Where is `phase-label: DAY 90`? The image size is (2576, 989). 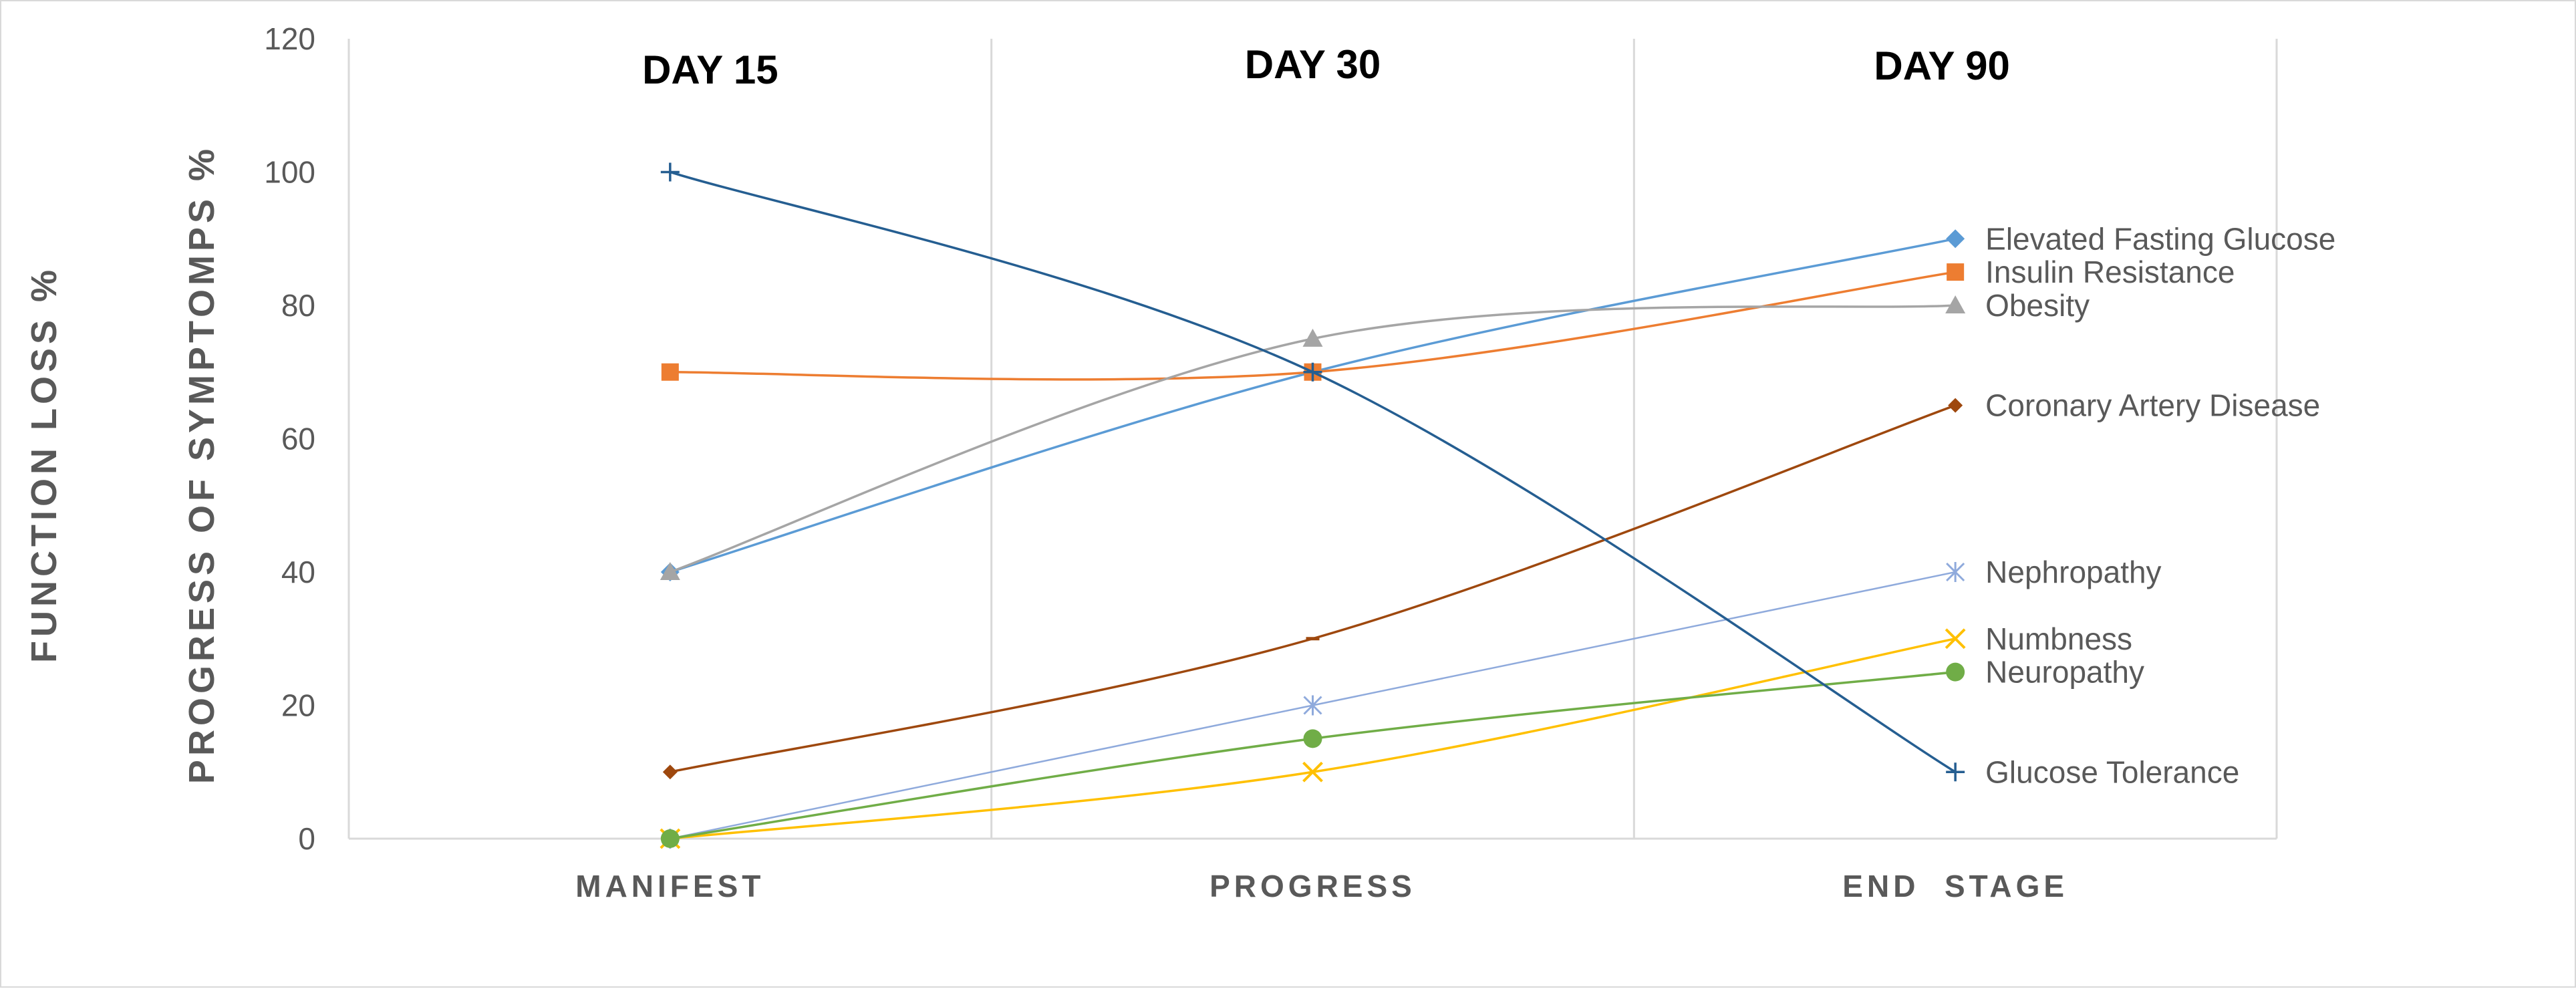
phase-label: DAY 90 is located at coordinates (1942, 65).